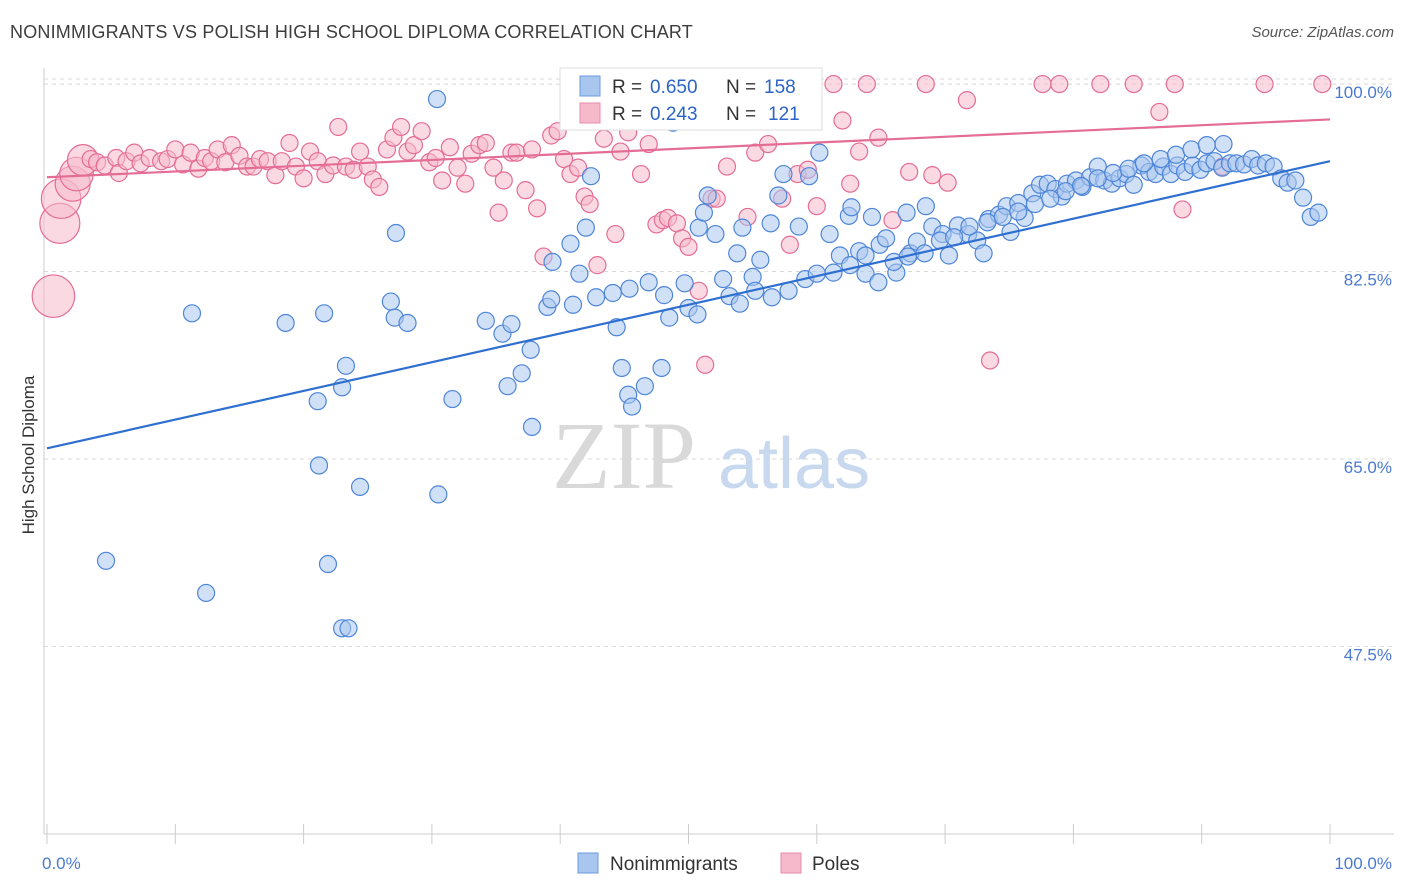 Image resolution: width=1406 pixels, height=892 pixels. What do you see at coordinates (590, 86) in the screenshot?
I see `legend-swatch-blue` at bounding box center [590, 86].